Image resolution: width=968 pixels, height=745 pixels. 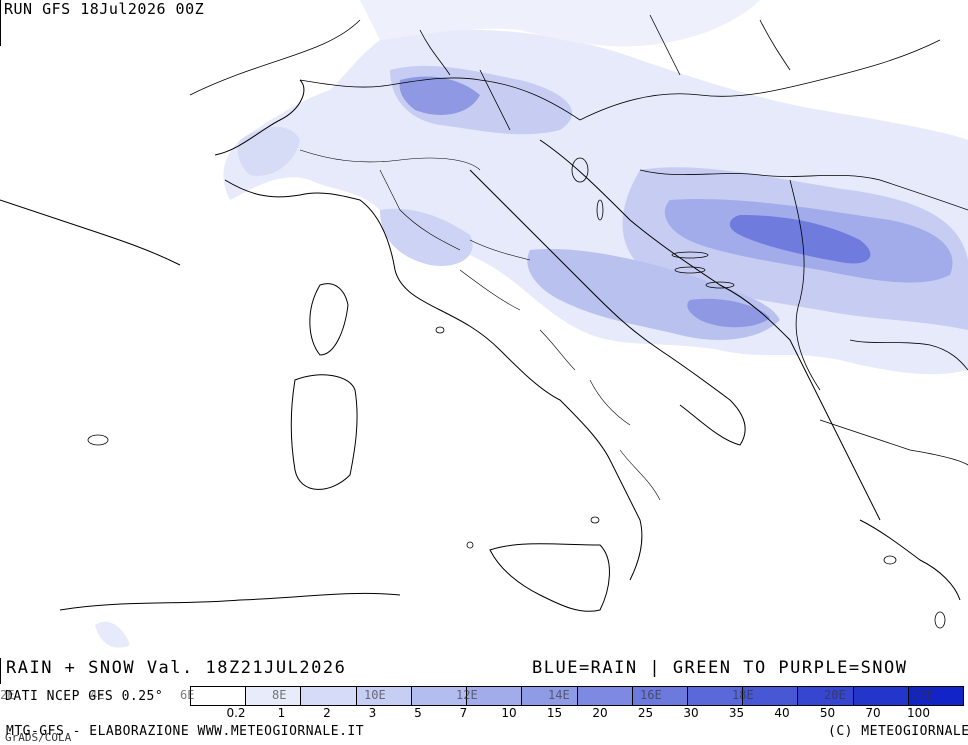 I want to click on legend-label: 35, so click(x=736, y=713).